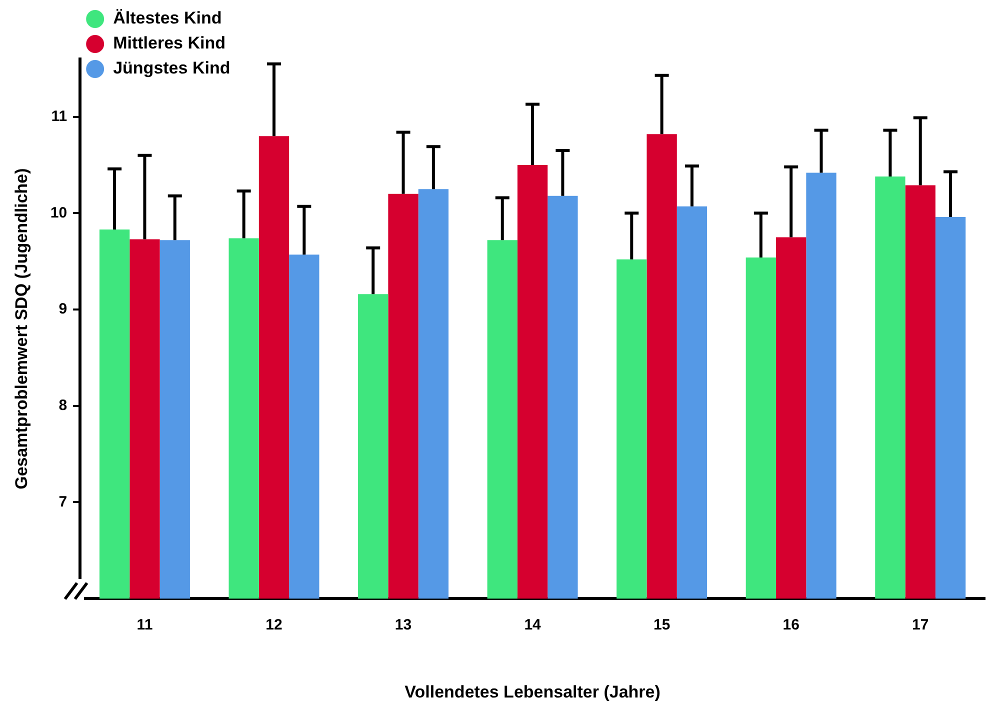 The height and width of the screenshot is (711, 993). I want to click on x-tick-label: 11, so click(144, 625).